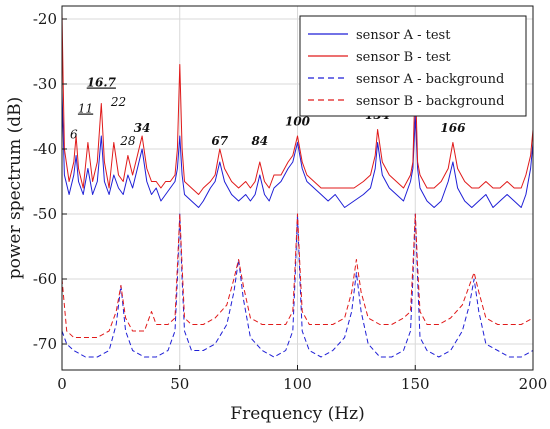  Describe the element at coordinates (45, 149) in the screenshot. I see `y-tick-label: -40` at that location.